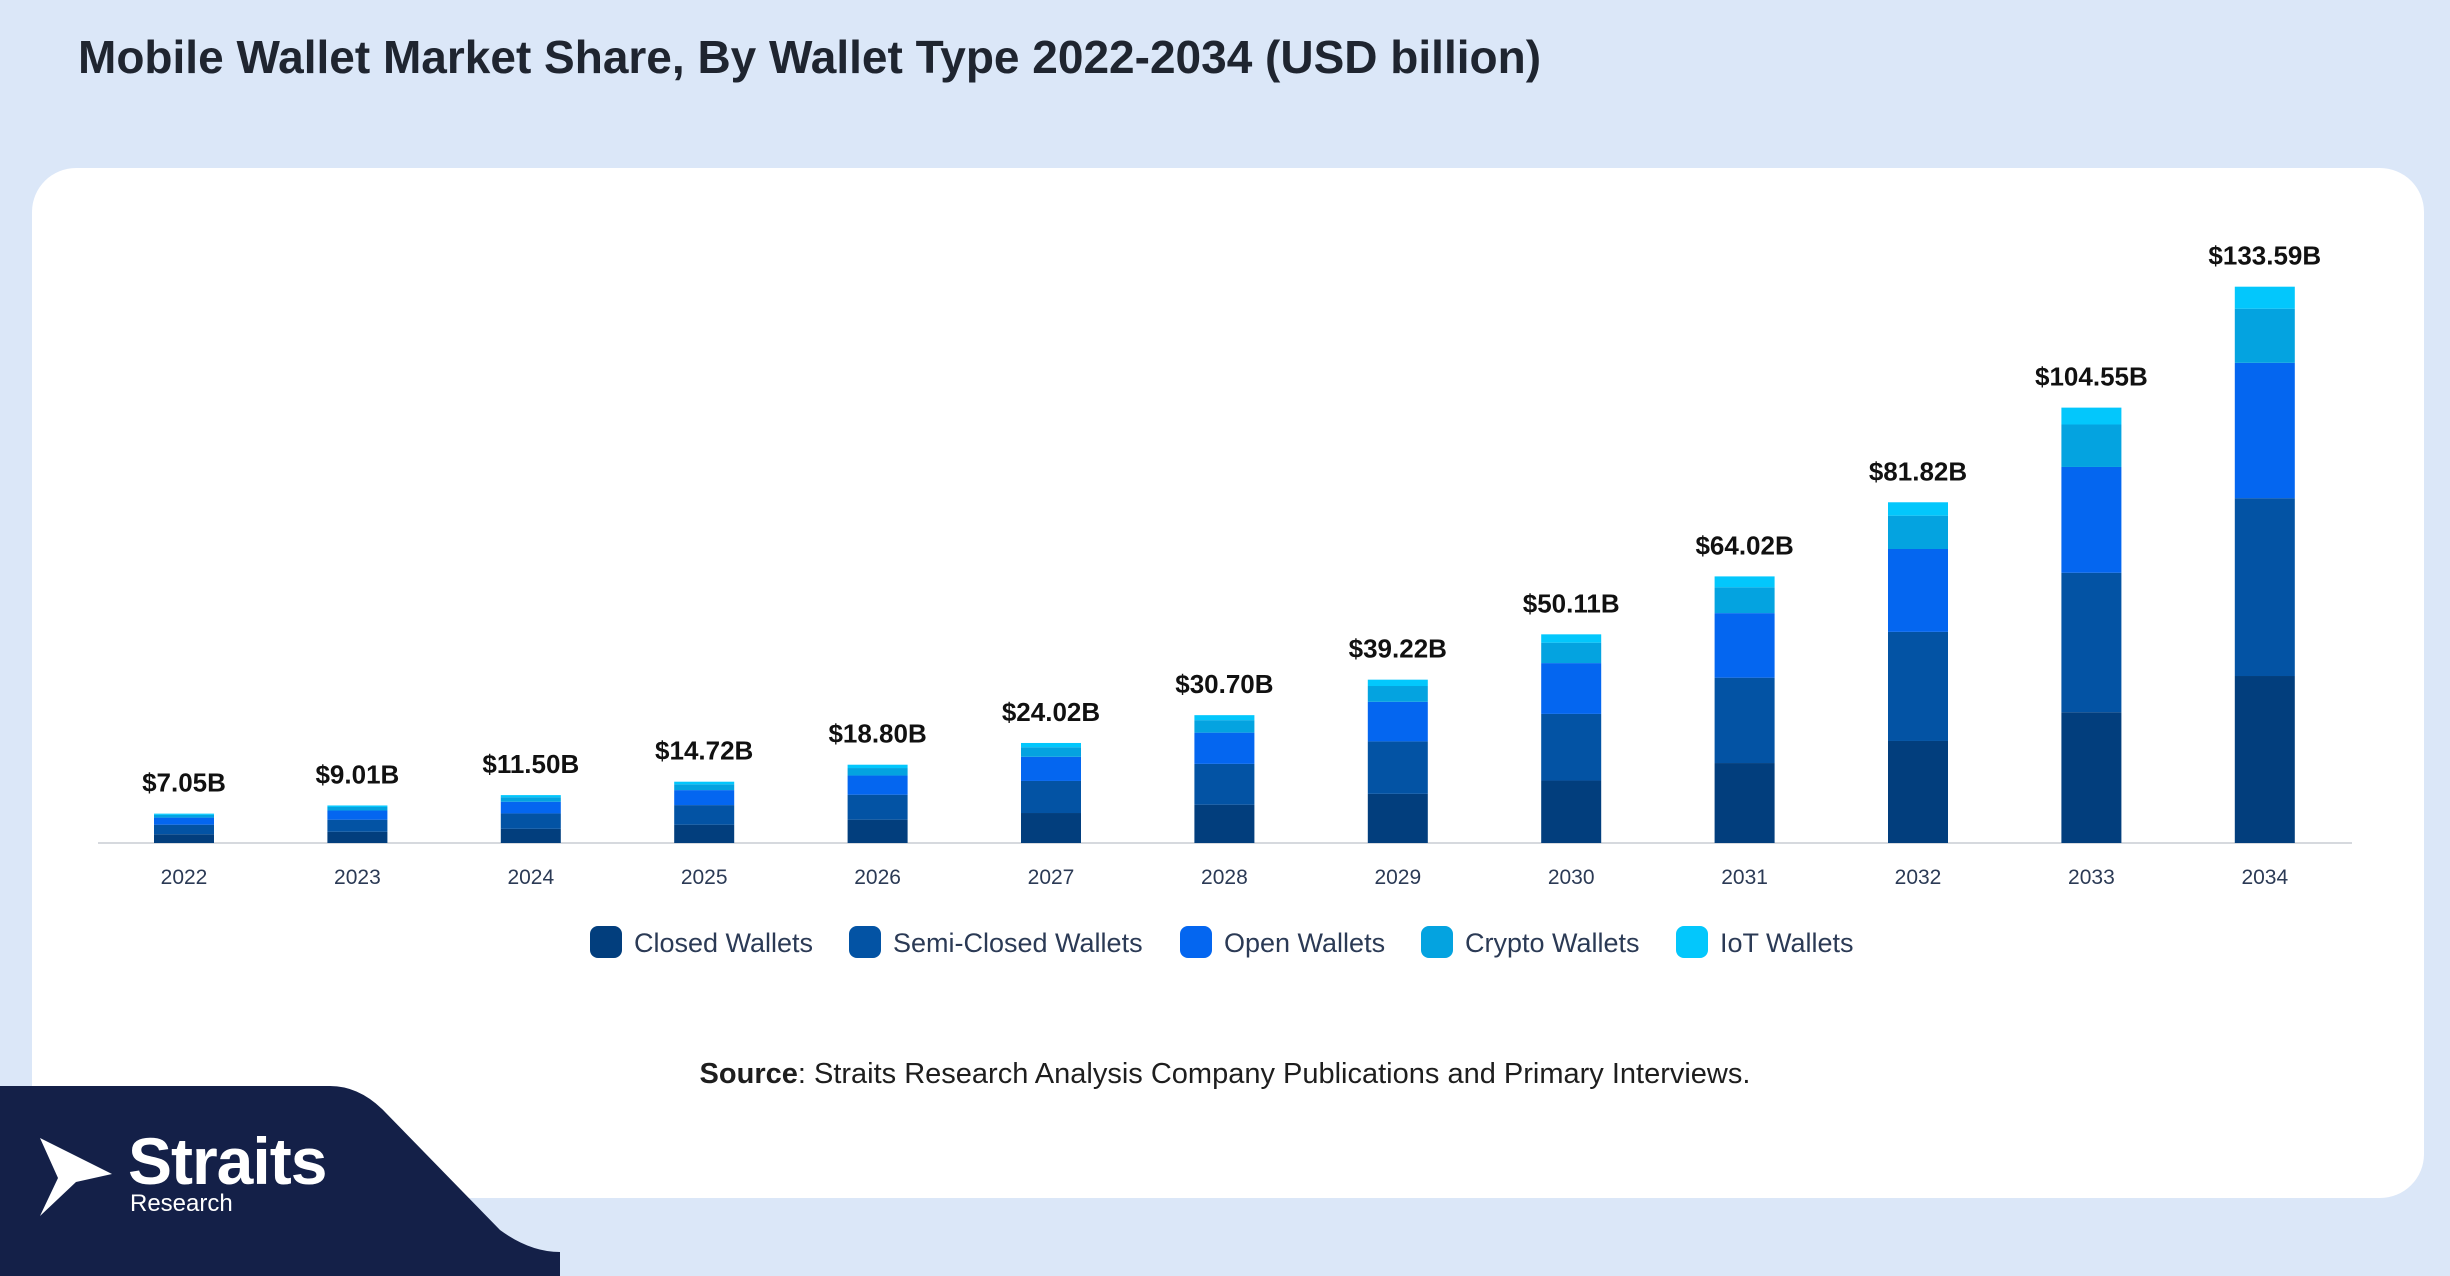 The width and height of the screenshot is (2450, 1276). Describe the element at coordinates (530, 764) in the screenshot. I see `total-label-2024: $11.50B` at that location.